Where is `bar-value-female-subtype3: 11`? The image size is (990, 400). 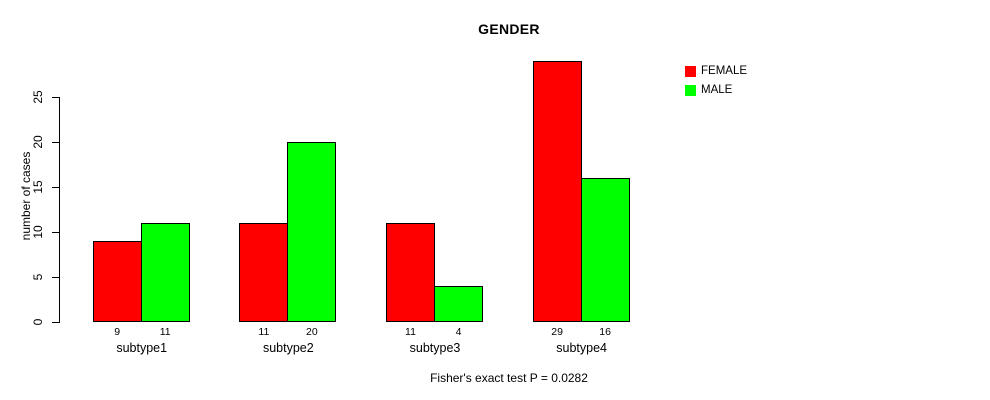 bar-value-female-subtype3: 11 is located at coordinates (410, 332).